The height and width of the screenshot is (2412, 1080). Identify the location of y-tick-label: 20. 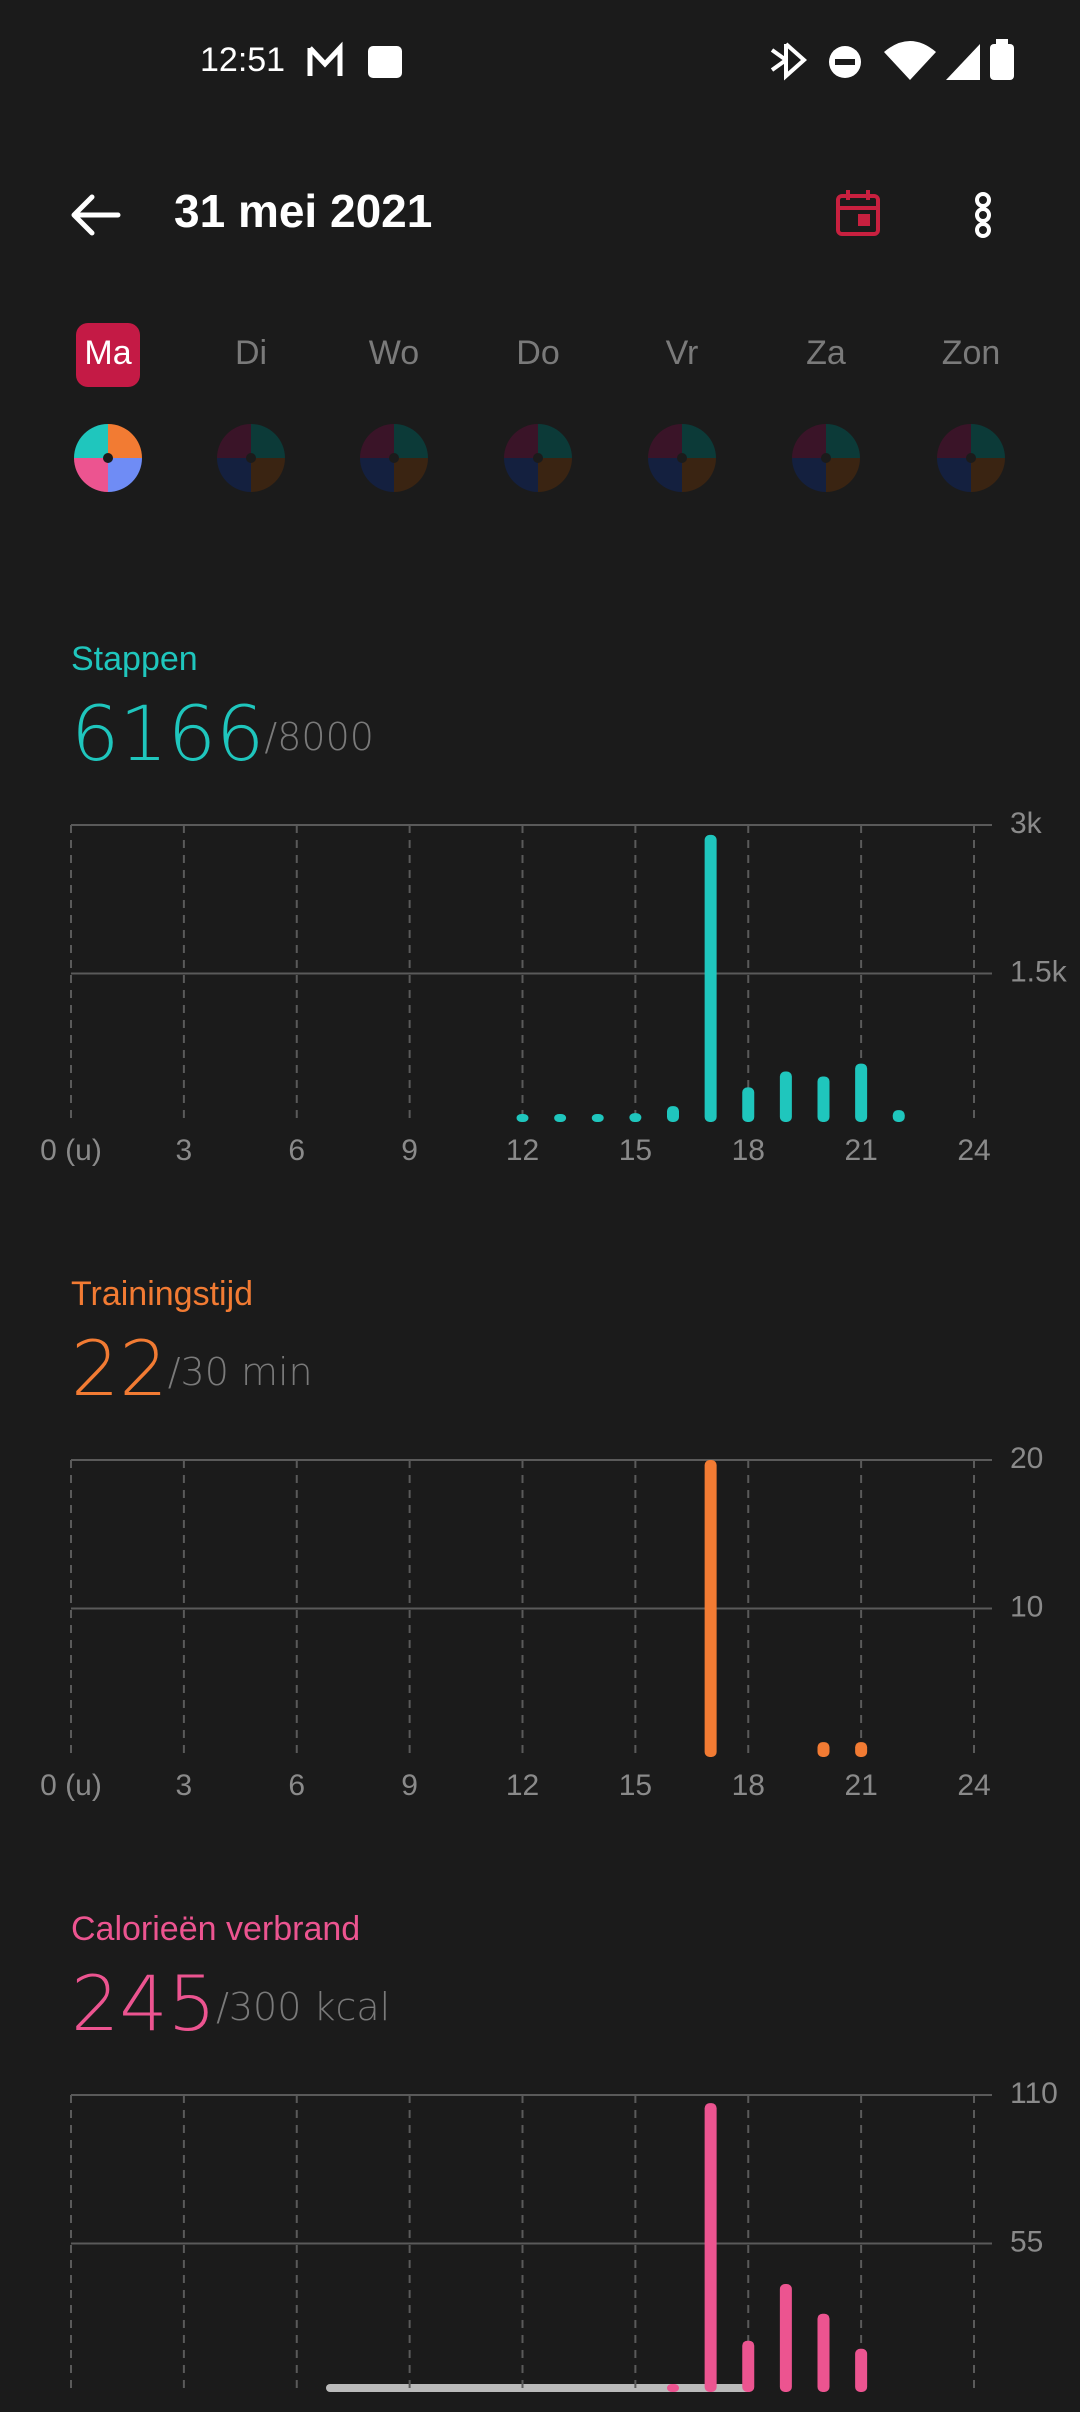
(1026, 1458).